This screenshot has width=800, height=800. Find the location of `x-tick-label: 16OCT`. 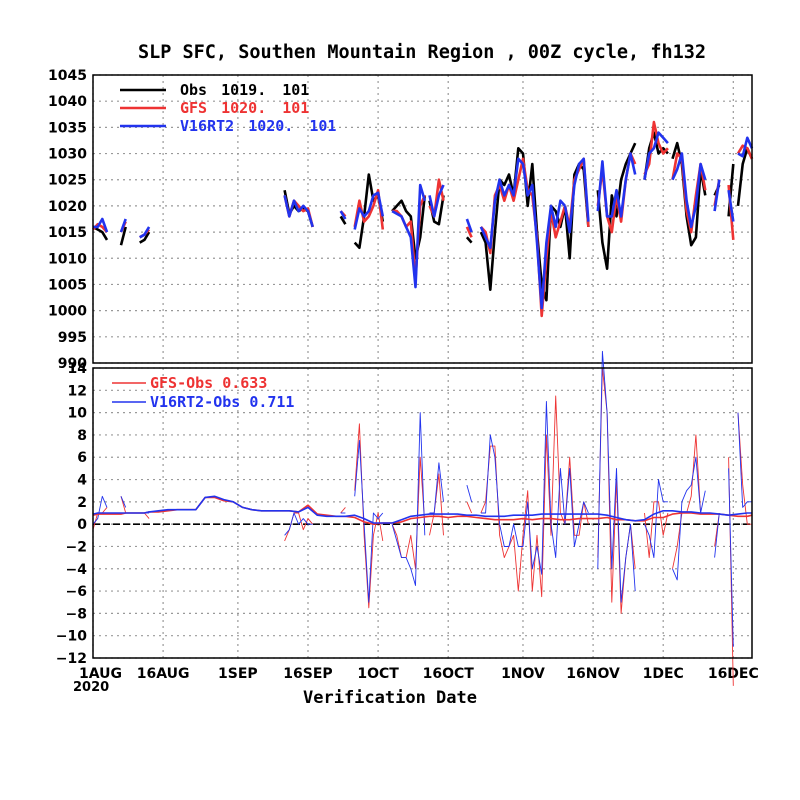

x-tick-label: 16OCT is located at coordinates (449, 674).